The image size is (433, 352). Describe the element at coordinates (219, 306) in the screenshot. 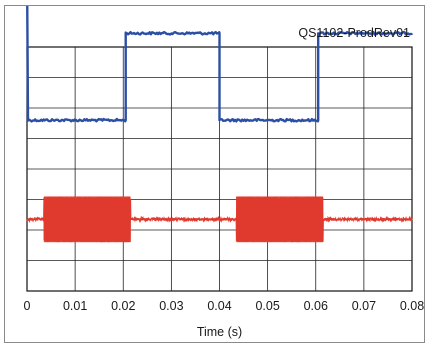

I see `x-tick-label: 0.04` at that location.